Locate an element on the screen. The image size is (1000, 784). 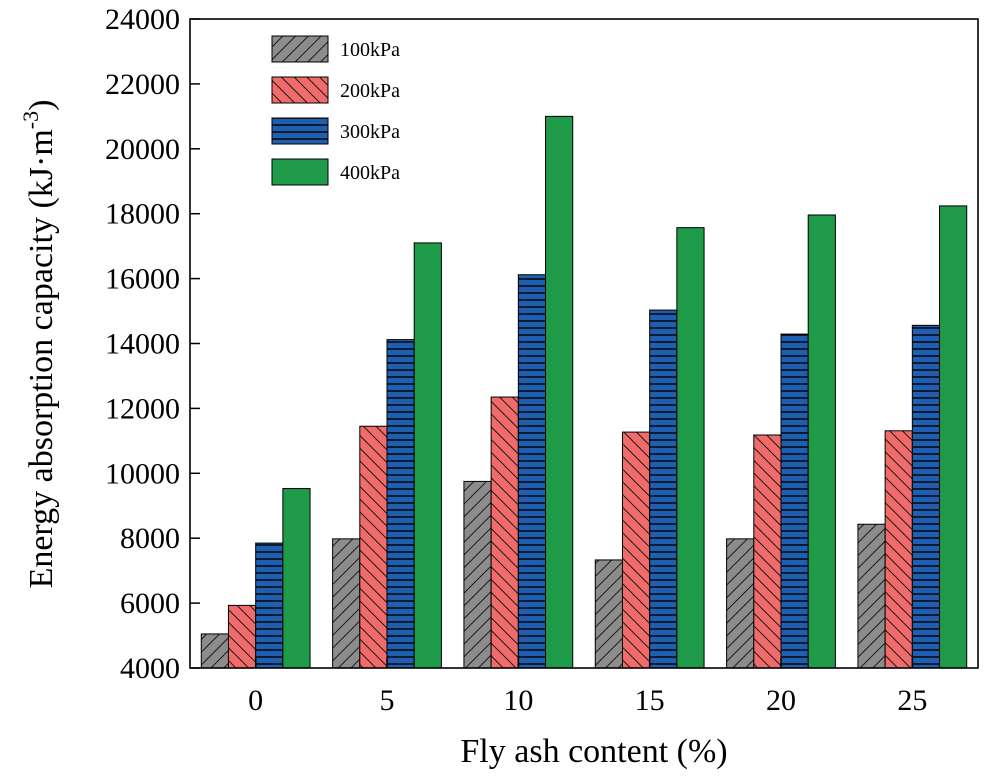
legend-label-200kPa: 200kPa is located at coordinates (370, 91).